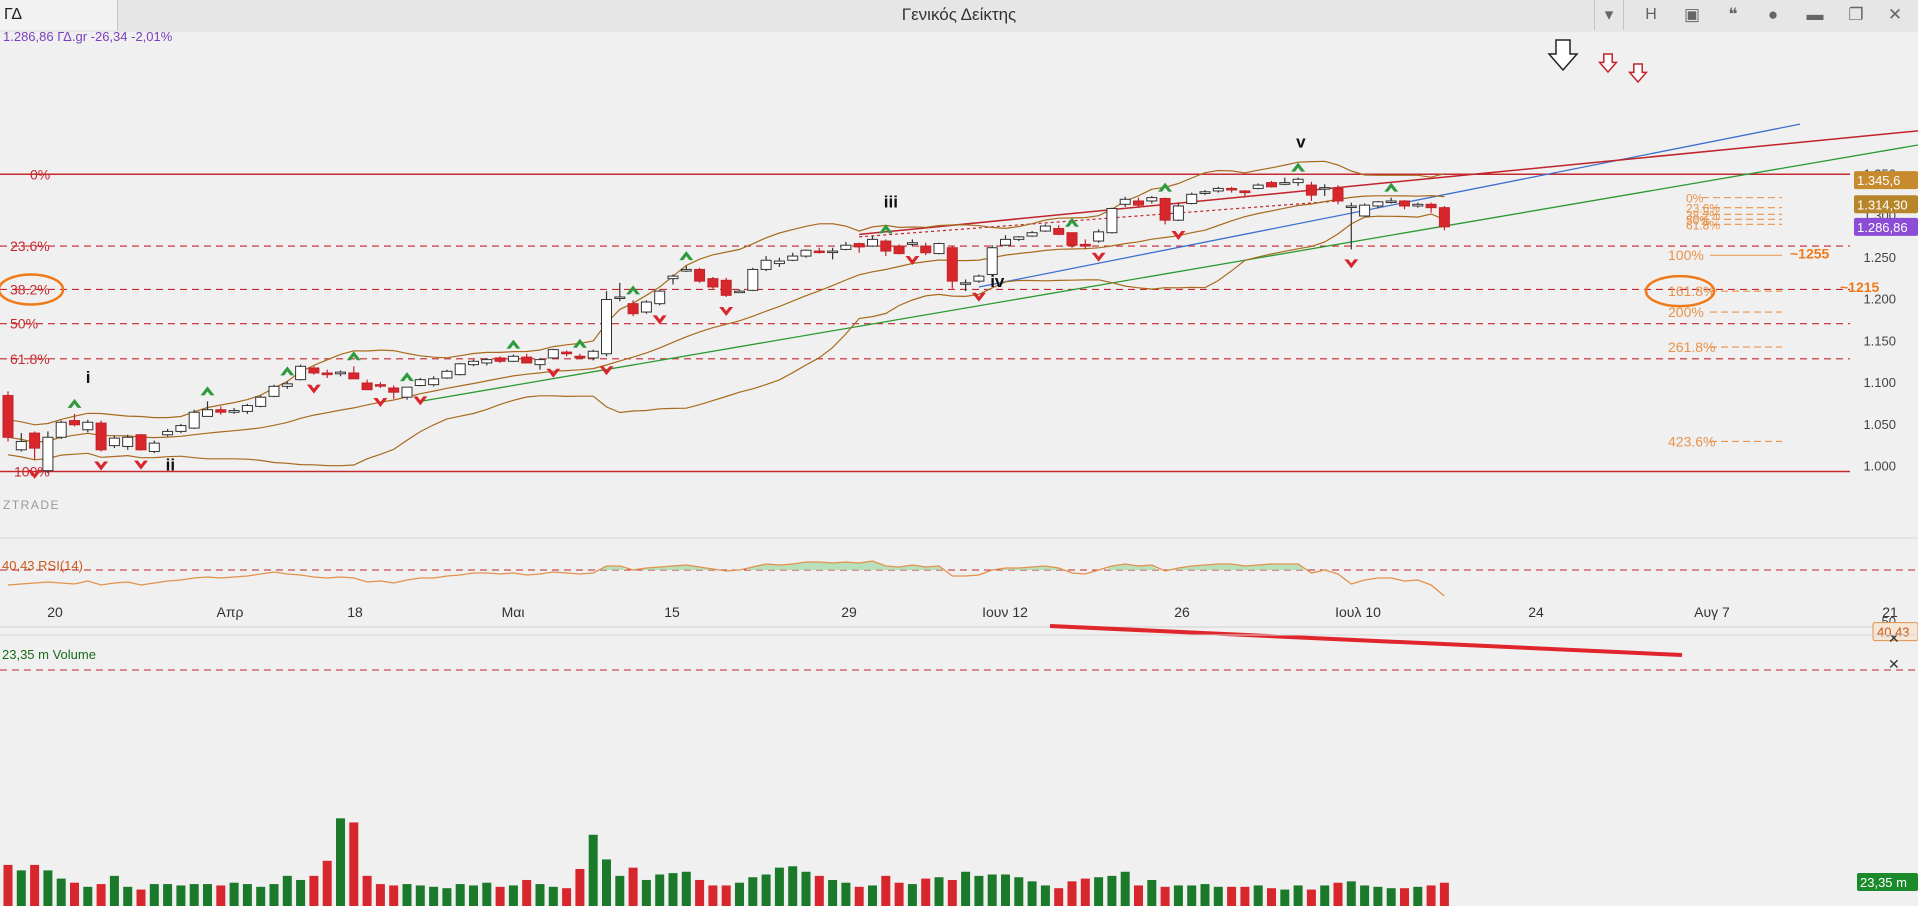 Image resolution: width=1918 pixels, height=906 pixels. Describe the element at coordinates (997, 281) in the screenshot. I see `wave-label: iv` at that location.